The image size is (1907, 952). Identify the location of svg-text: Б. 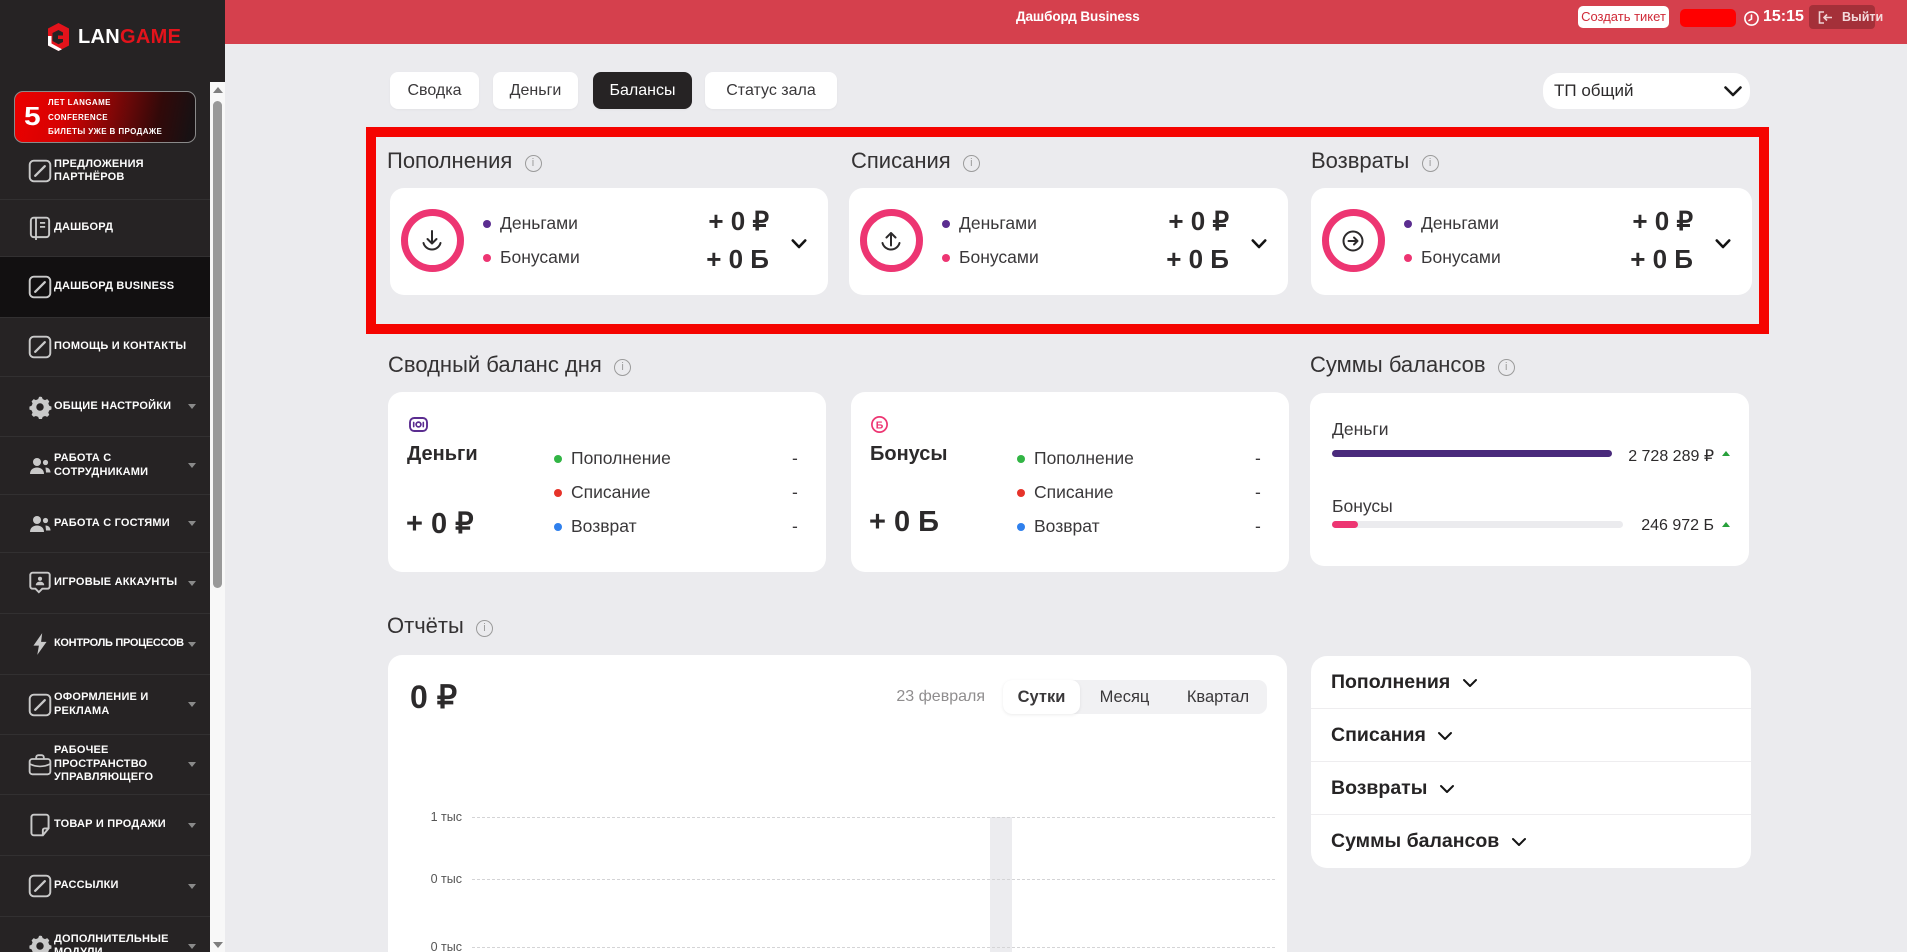
(880, 426).